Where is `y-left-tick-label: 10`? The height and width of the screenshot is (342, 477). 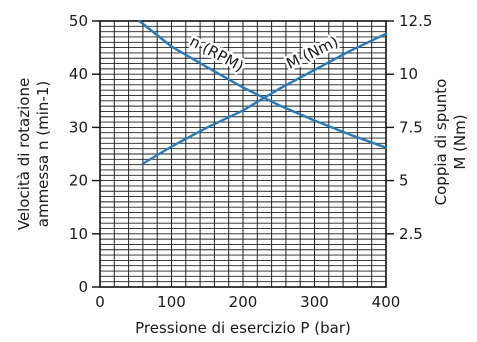 y-left-tick-label: 10 is located at coordinates (78, 234).